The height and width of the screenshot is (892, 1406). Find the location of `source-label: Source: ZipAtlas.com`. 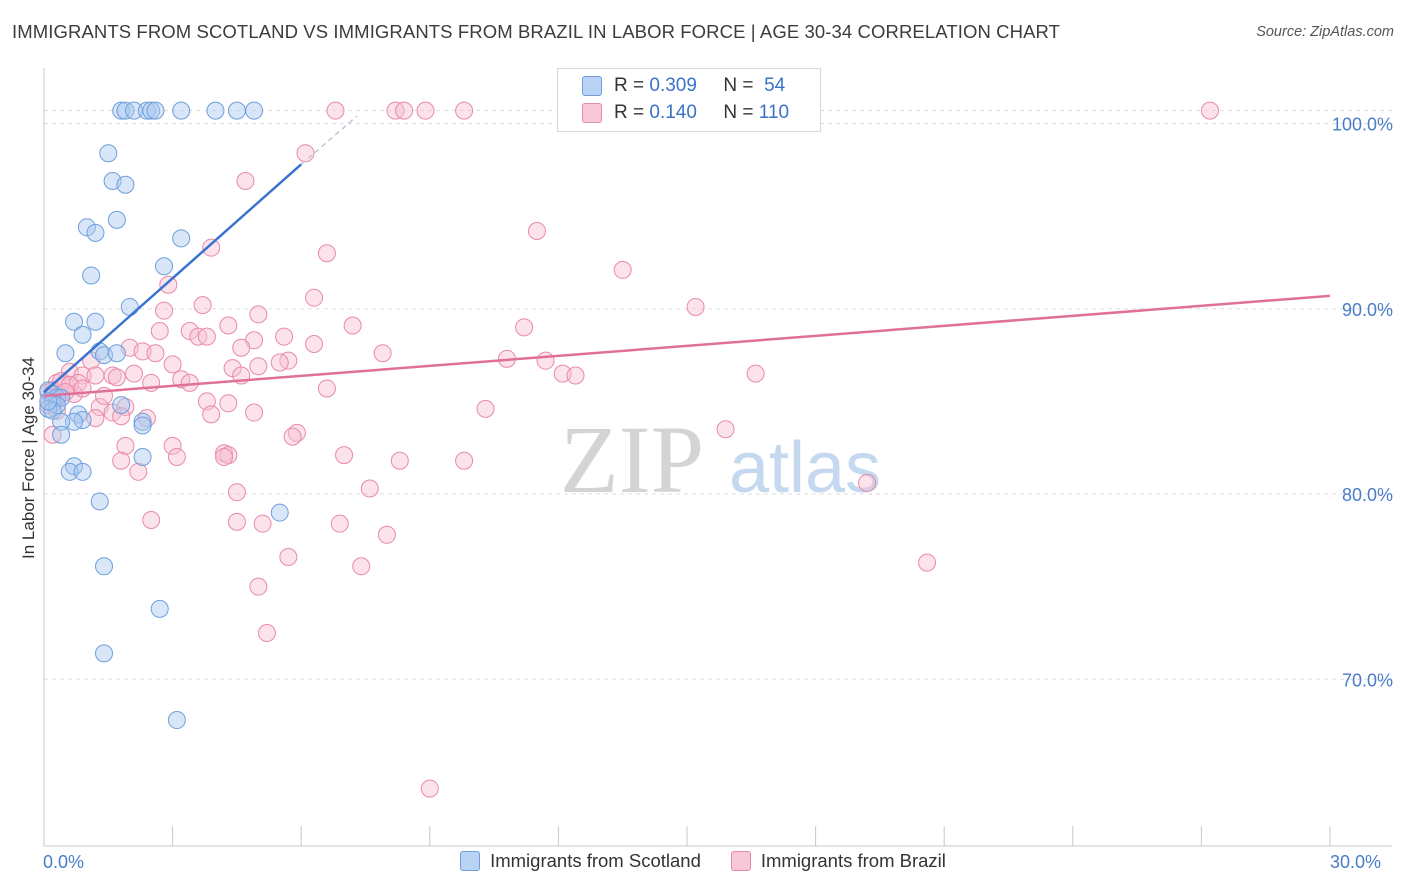

source-label: Source: ZipAtlas.com is located at coordinates (1325, 32).